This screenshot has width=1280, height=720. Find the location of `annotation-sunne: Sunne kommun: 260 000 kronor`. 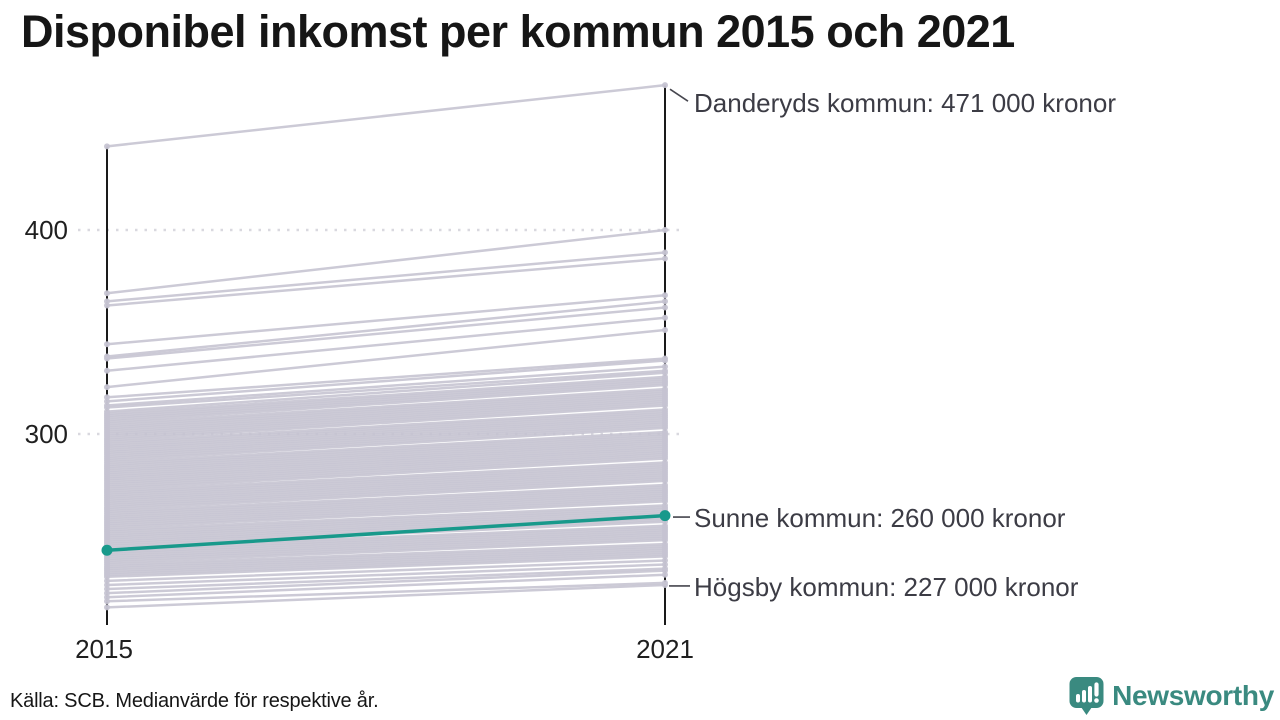

annotation-sunne: Sunne kommun: 260 000 kronor is located at coordinates (880, 518).